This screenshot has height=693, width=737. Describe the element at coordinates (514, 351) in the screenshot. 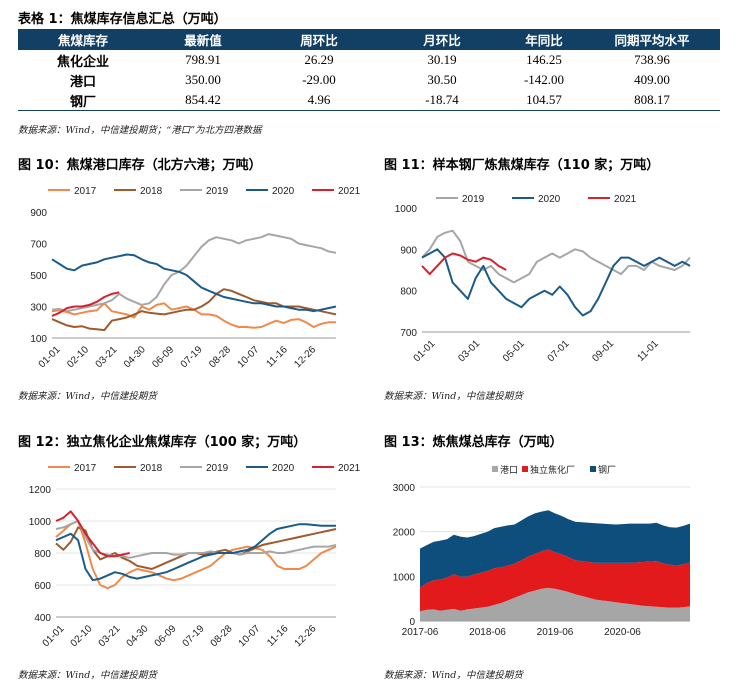

I see `x-tick-label: 05-01` at that location.